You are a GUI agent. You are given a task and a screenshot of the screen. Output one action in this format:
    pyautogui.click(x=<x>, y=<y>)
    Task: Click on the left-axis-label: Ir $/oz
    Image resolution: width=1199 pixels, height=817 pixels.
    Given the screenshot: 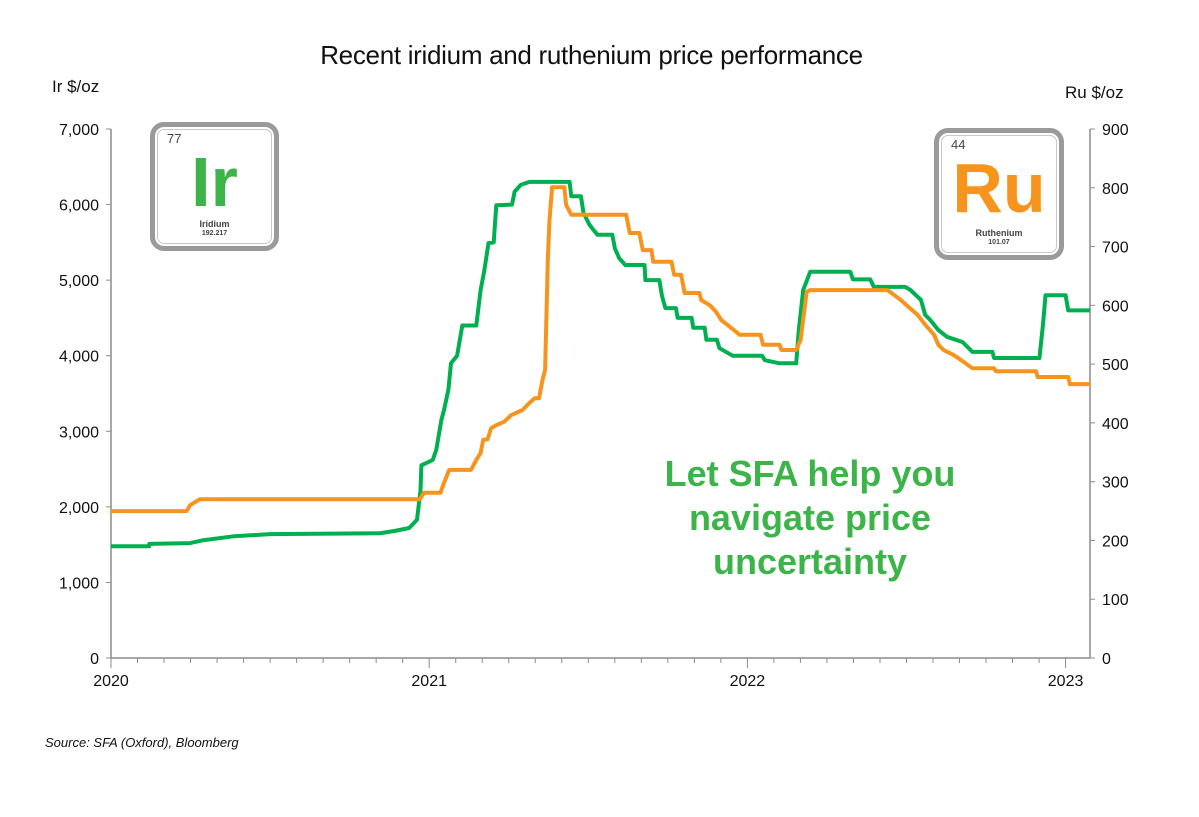 What is the action you would take?
    pyautogui.click(x=76, y=86)
    